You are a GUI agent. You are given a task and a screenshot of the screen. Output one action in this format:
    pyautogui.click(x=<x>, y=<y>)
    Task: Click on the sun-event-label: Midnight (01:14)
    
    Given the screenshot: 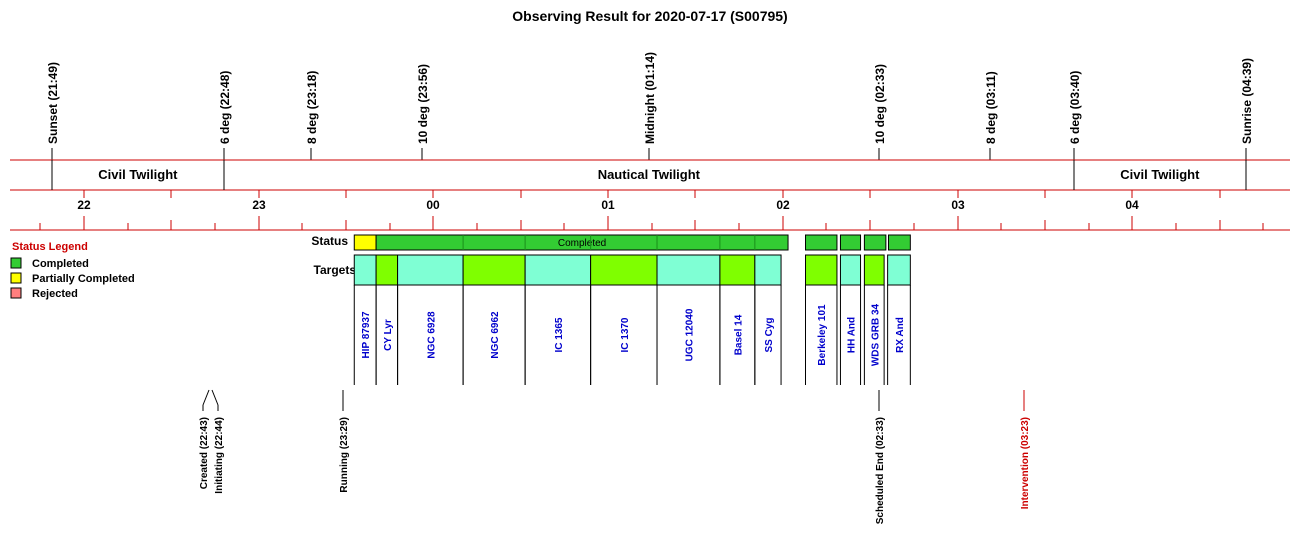 What is the action you would take?
    pyautogui.click(x=650, y=98)
    